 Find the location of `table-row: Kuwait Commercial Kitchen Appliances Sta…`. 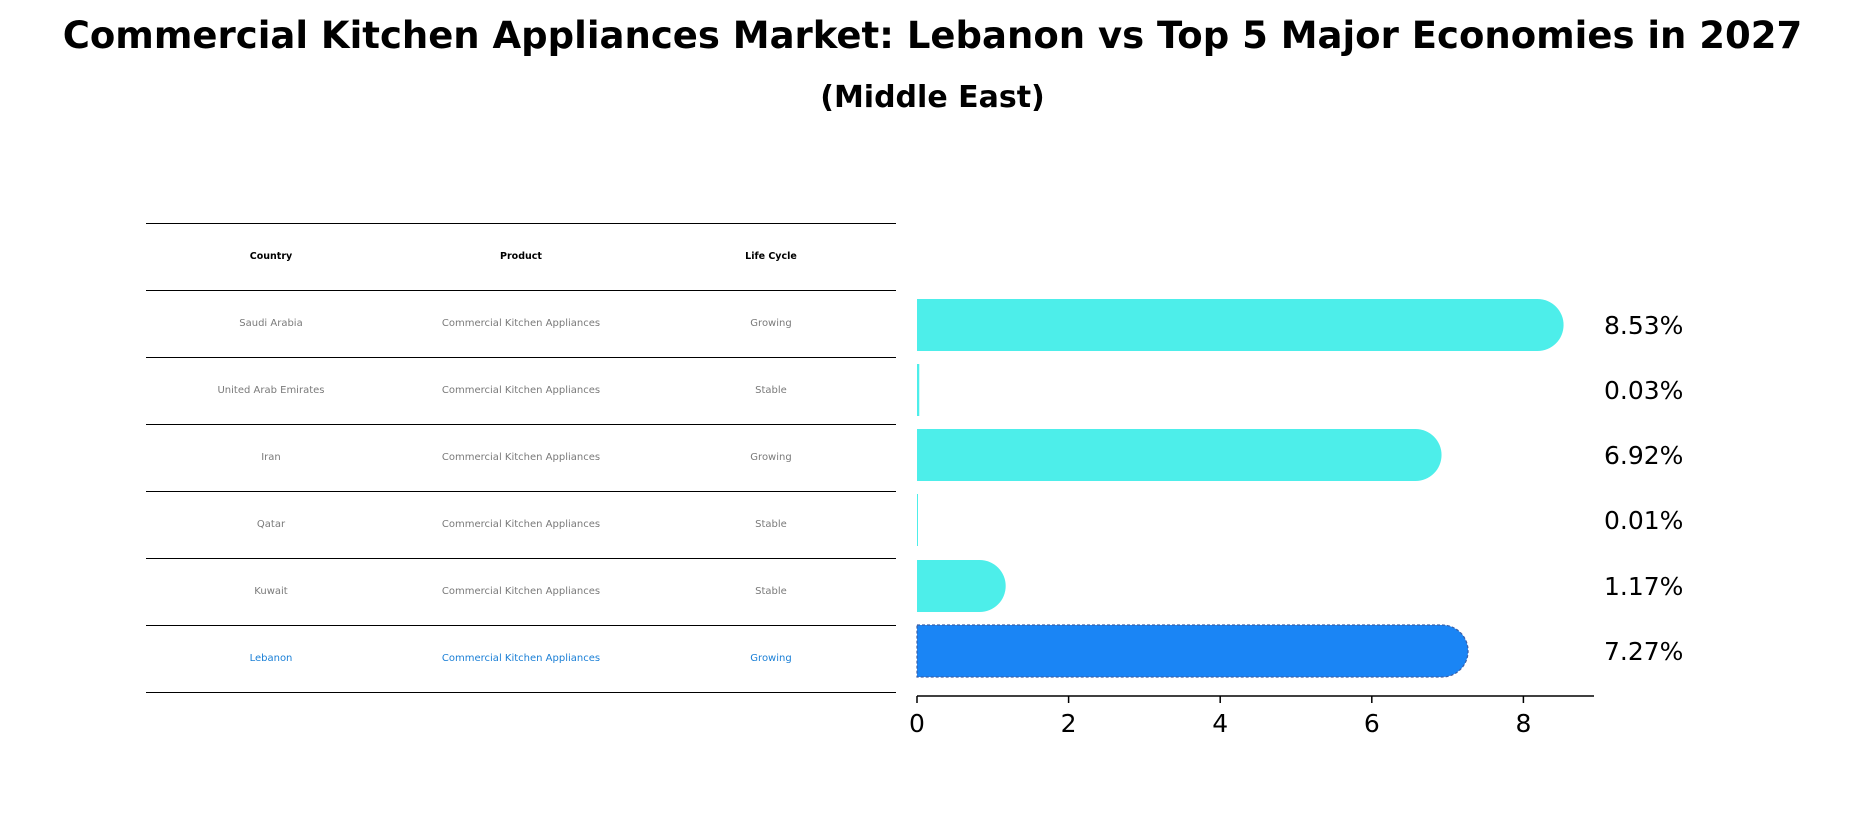

table-row: Kuwait Commercial Kitchen Appliances Sta… is located at coordinates (521, 591).